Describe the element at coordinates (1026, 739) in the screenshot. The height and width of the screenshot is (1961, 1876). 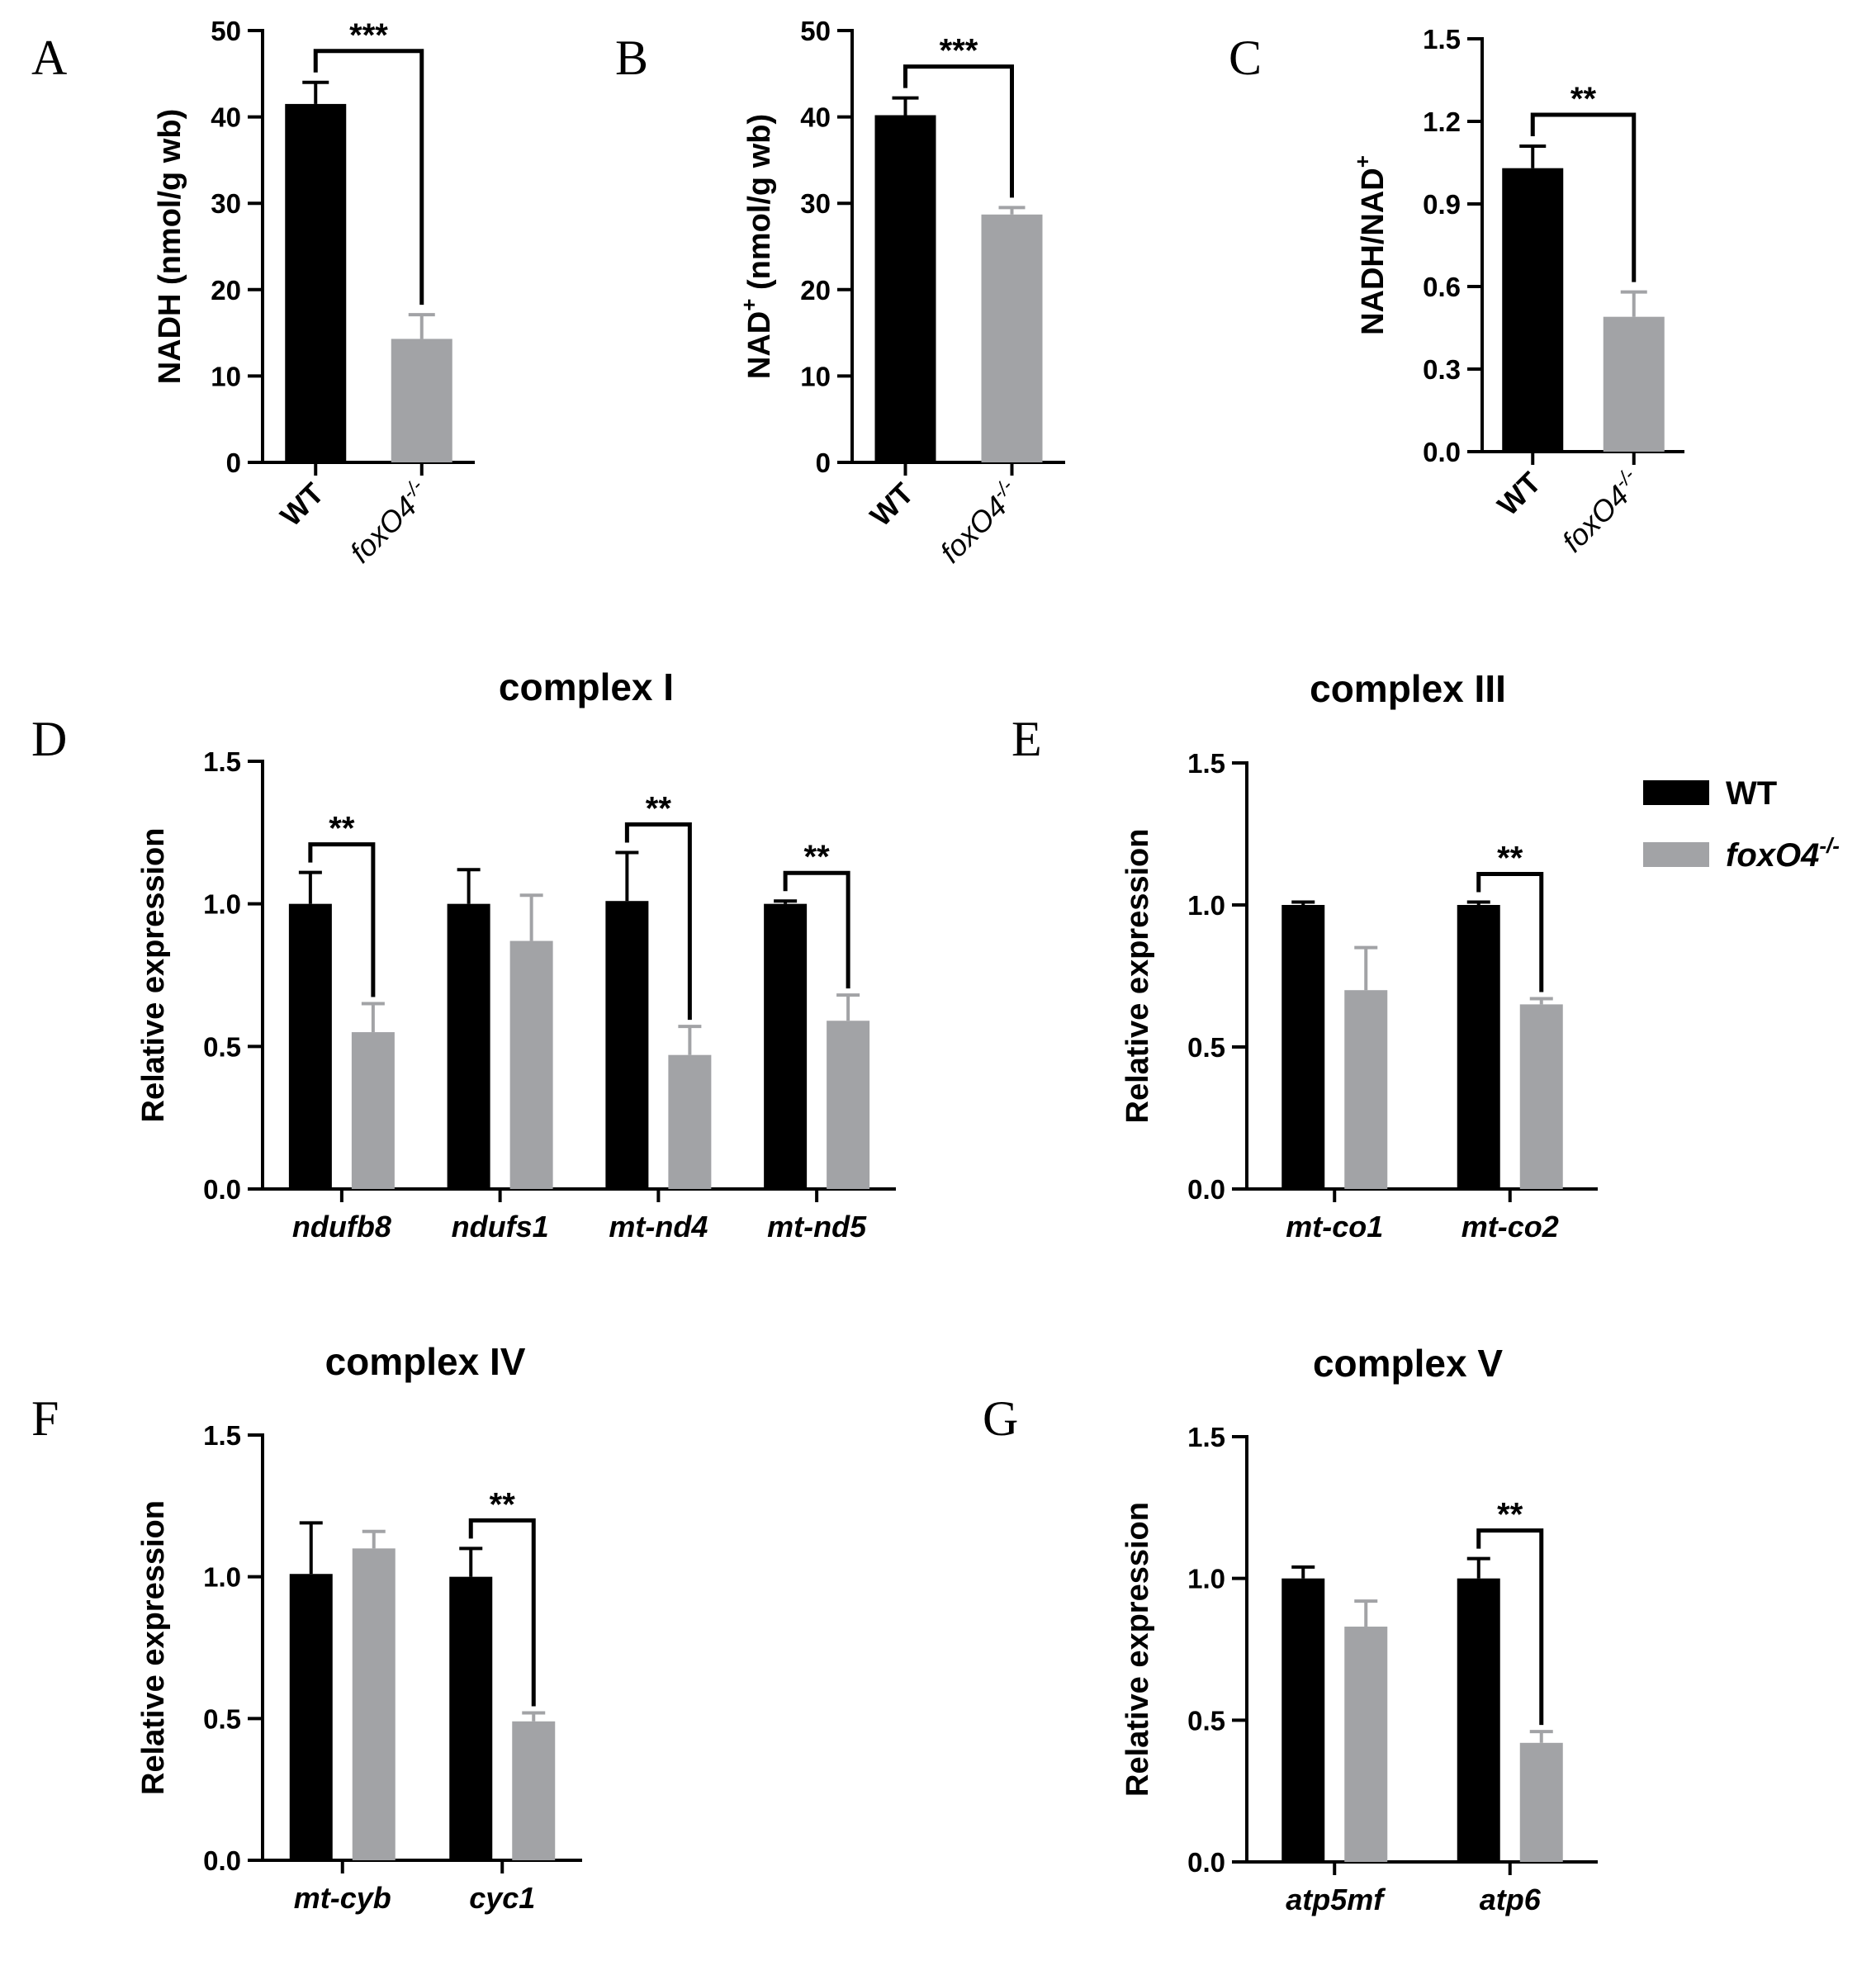
I see `panel-label: E` at that location.